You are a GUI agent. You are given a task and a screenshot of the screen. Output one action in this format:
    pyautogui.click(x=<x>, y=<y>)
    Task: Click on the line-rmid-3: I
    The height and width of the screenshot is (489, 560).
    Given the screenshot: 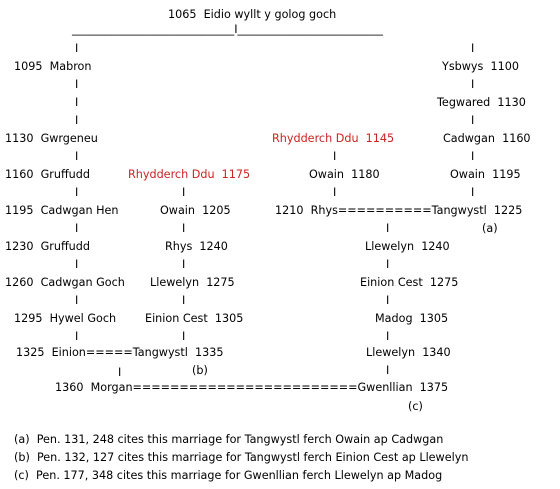 What is the action you would take?
    pyautogui.click(x=388, y=228)
    